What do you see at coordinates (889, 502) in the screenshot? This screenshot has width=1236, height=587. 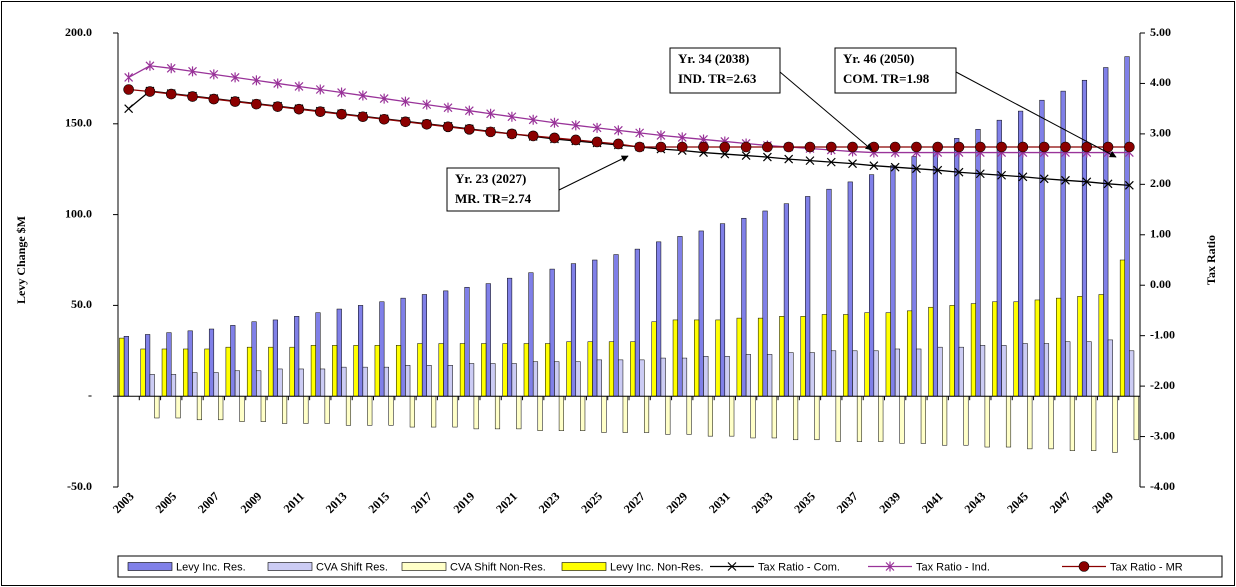 I see `x-tick-label: 2039` at bounding box center [889, 502].